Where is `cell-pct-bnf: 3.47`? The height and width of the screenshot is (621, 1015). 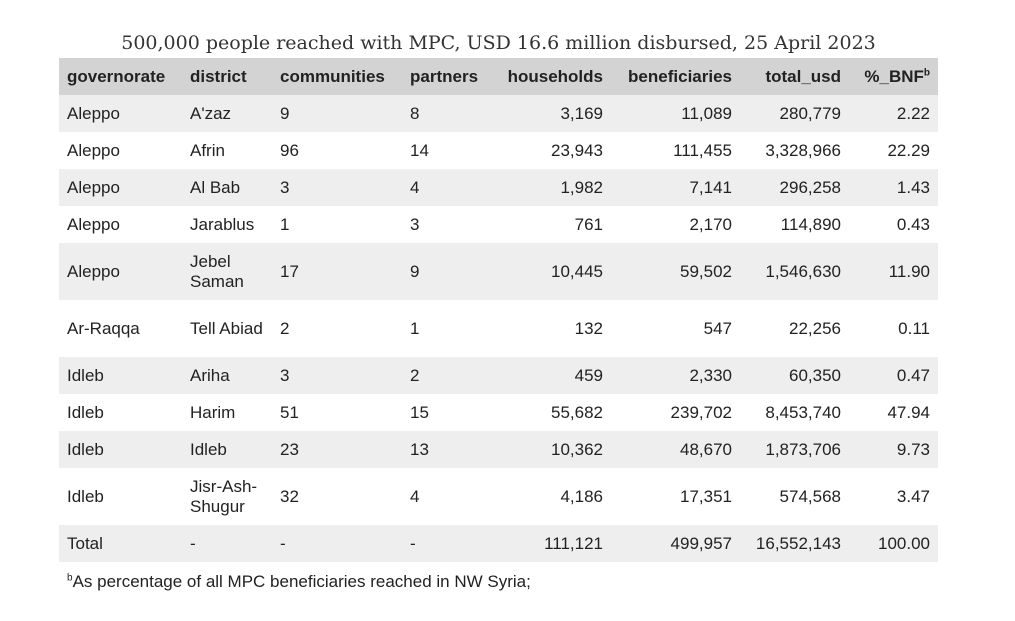
cell-pct-bnf: 3.47 is located at coordinates (913, 496).